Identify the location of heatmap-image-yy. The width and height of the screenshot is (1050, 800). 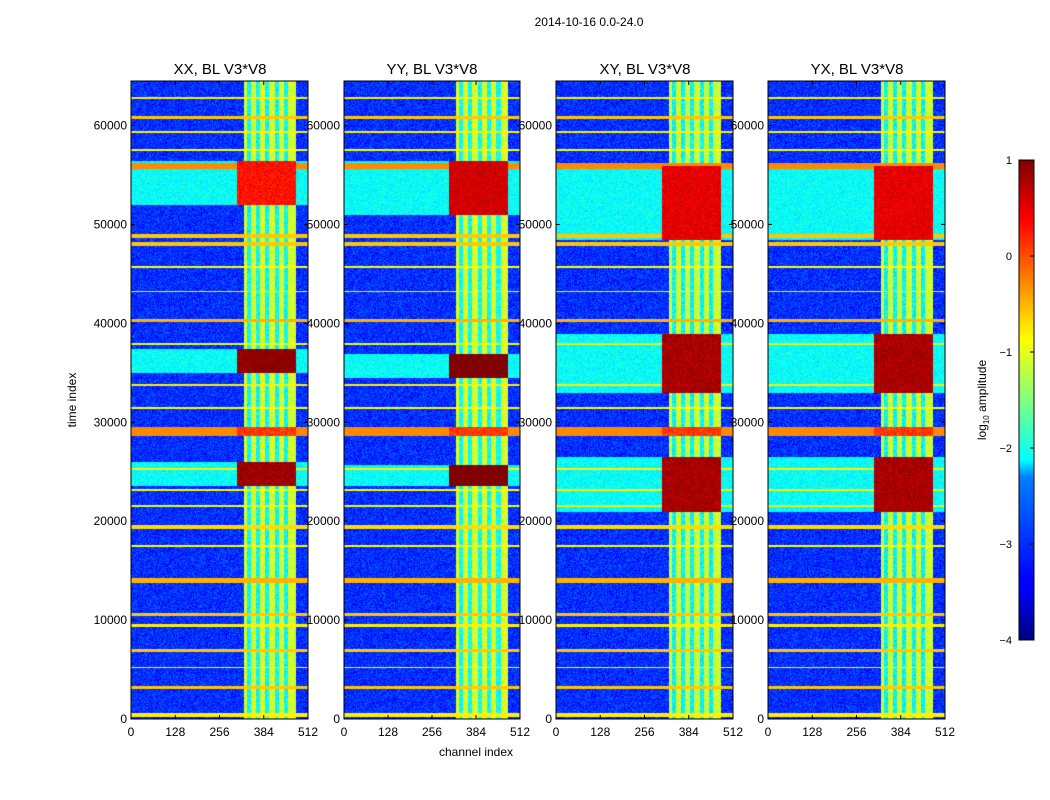
(432, 400).